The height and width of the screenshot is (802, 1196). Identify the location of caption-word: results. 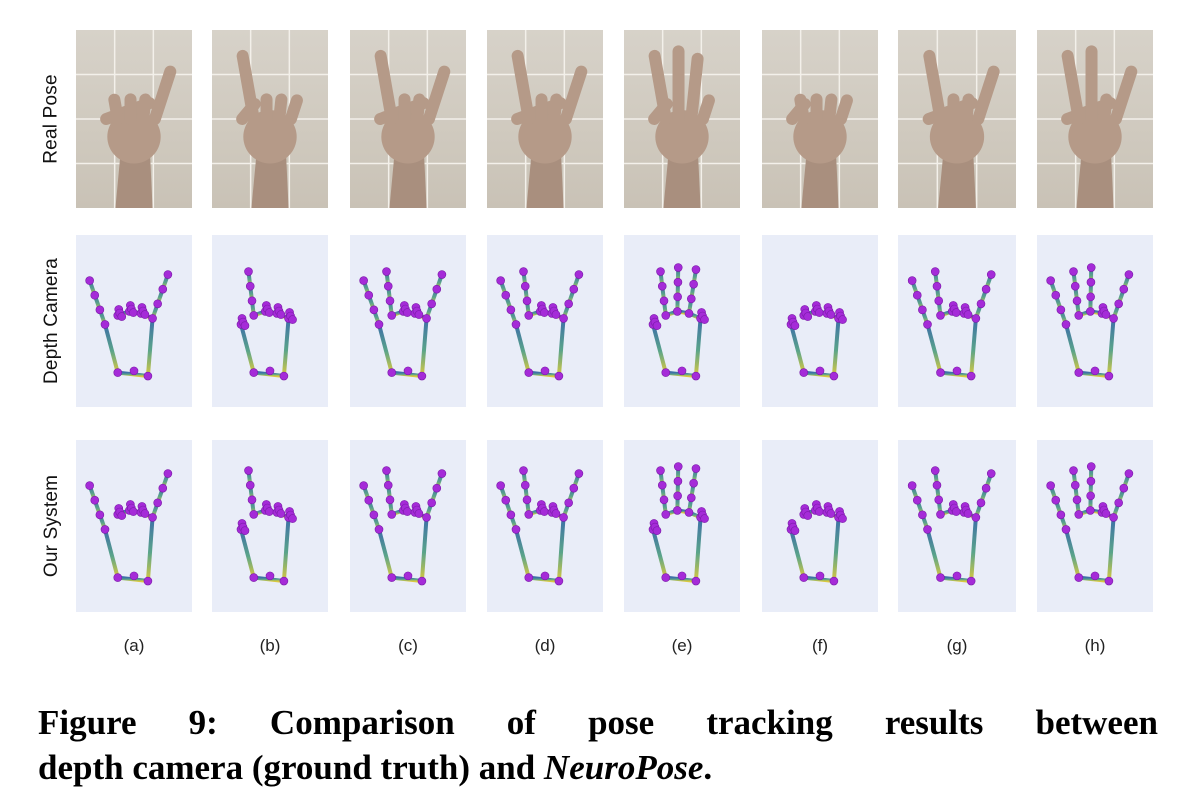
(934, 722).